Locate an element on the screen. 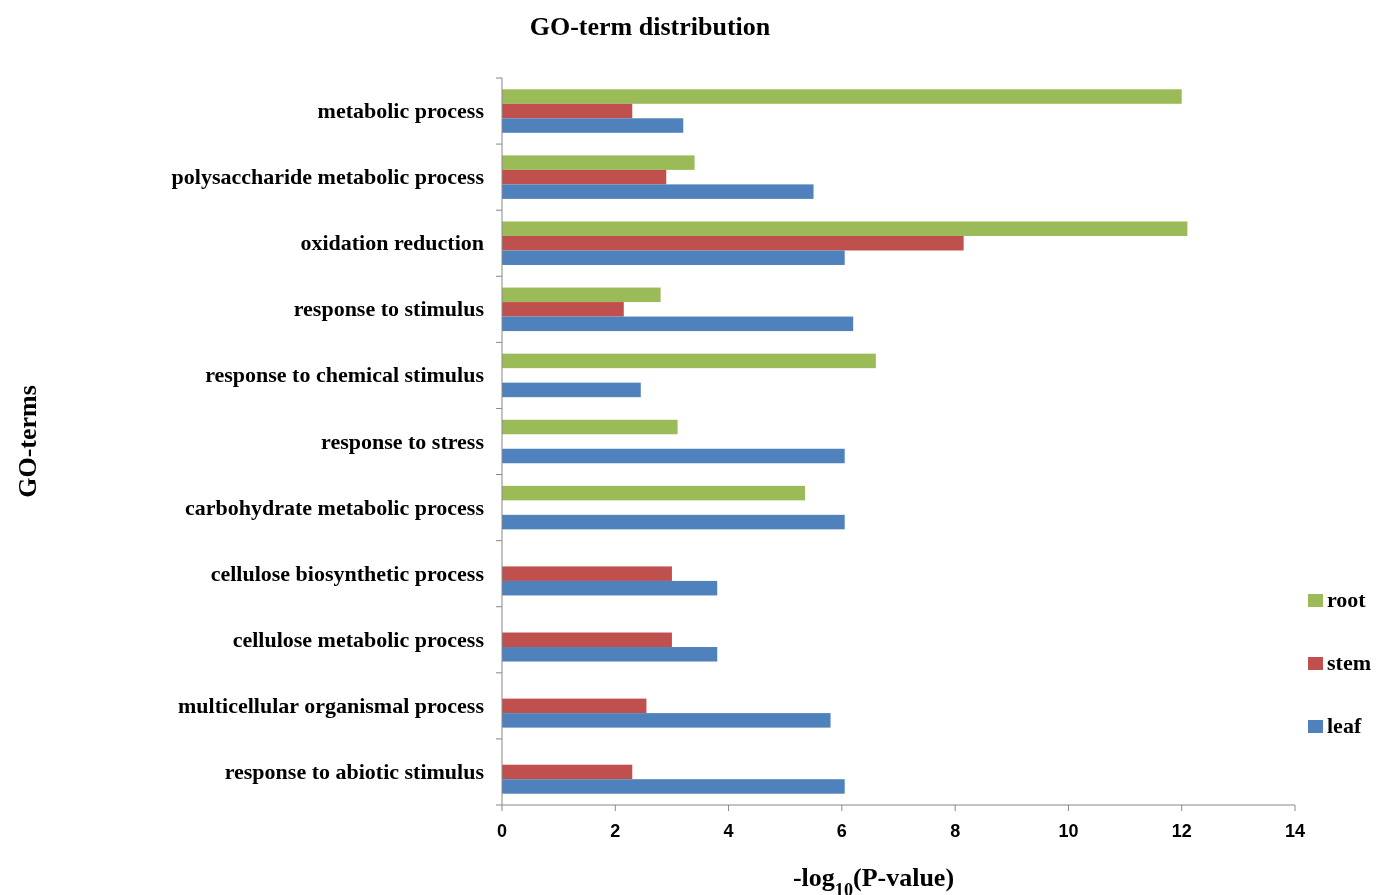 The image size is (1395, 895). x-tick-label: 12 is located at coordinates (1181, 831).